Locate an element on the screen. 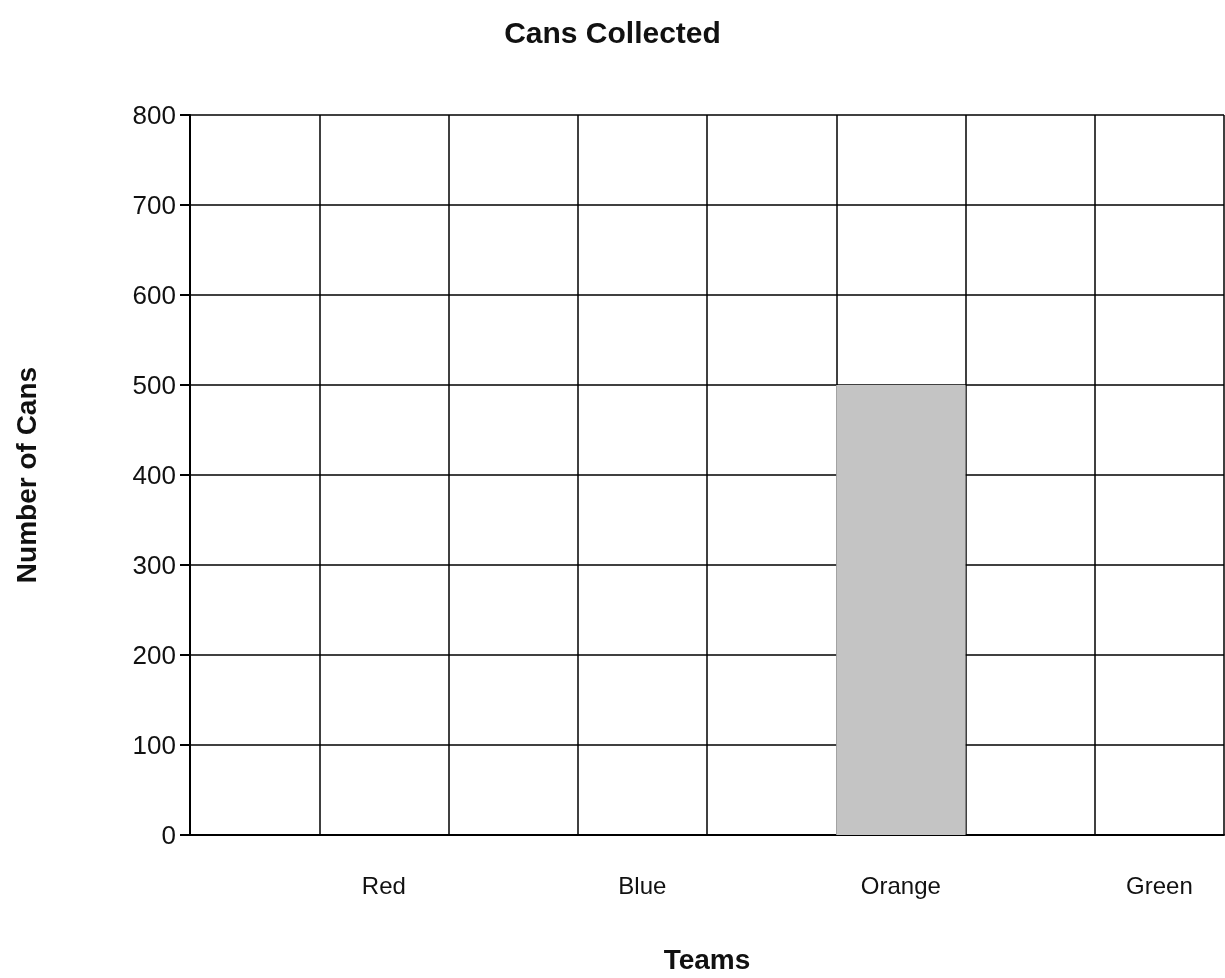  y-tick-label: 400 is located at coordinates (154, 475).